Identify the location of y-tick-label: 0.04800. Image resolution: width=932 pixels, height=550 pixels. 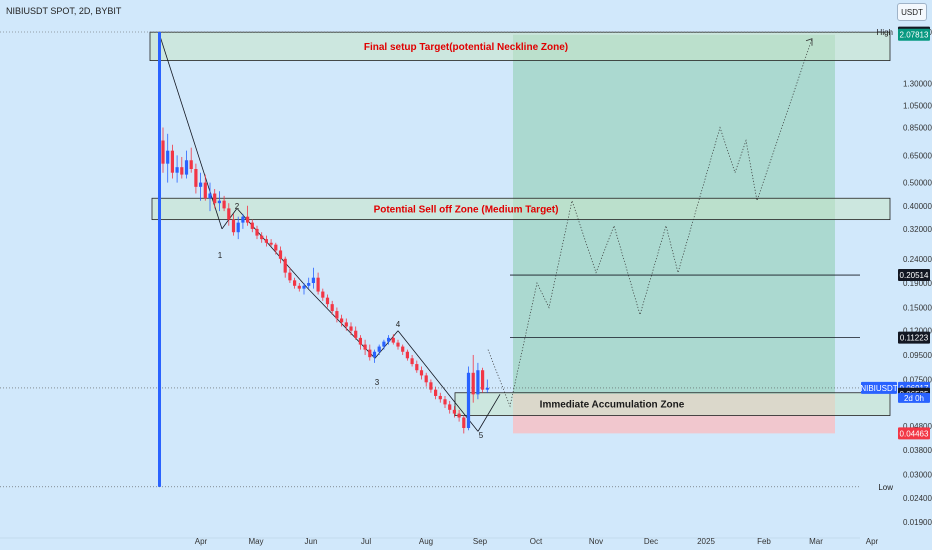
(917, 426).